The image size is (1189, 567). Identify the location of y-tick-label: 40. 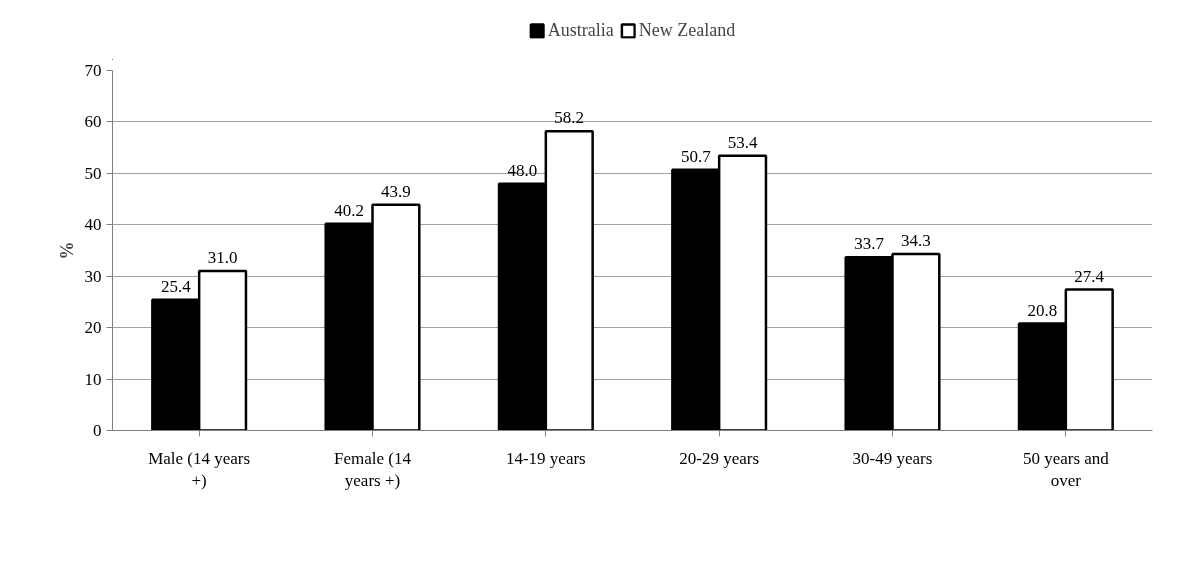
(93, 225).